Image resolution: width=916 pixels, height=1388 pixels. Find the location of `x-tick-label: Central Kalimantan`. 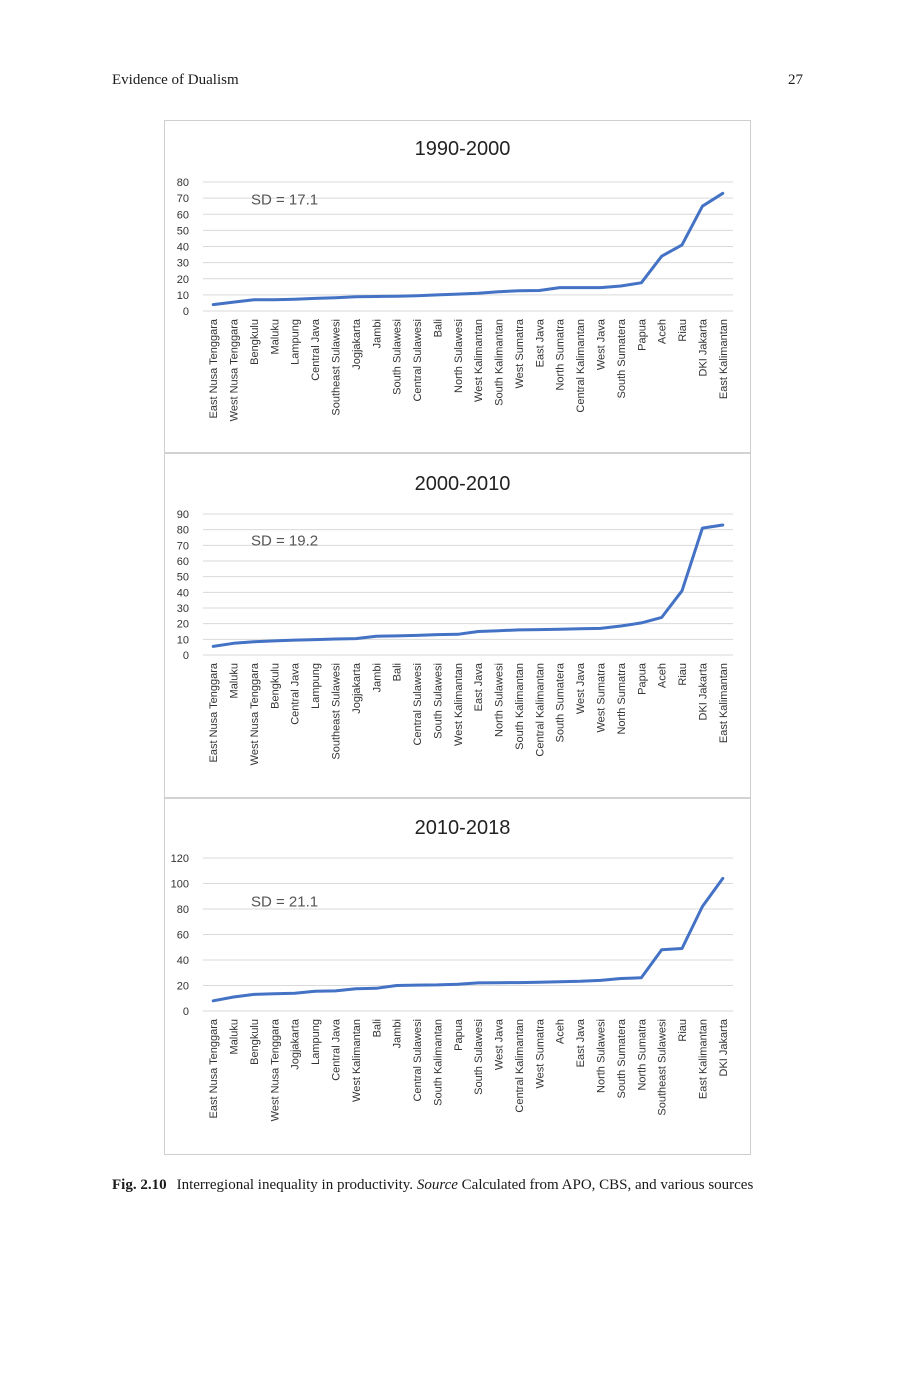

x-tick-label: Central Kalimantan is located at coordinates (581, 366).